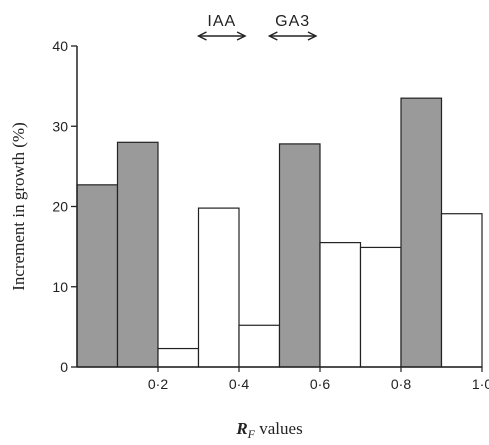  What do you see at coordinates (239, 384) in the screenshot?
I see `x-tick-label-2: 0·4` at bounding box center [239, 384].